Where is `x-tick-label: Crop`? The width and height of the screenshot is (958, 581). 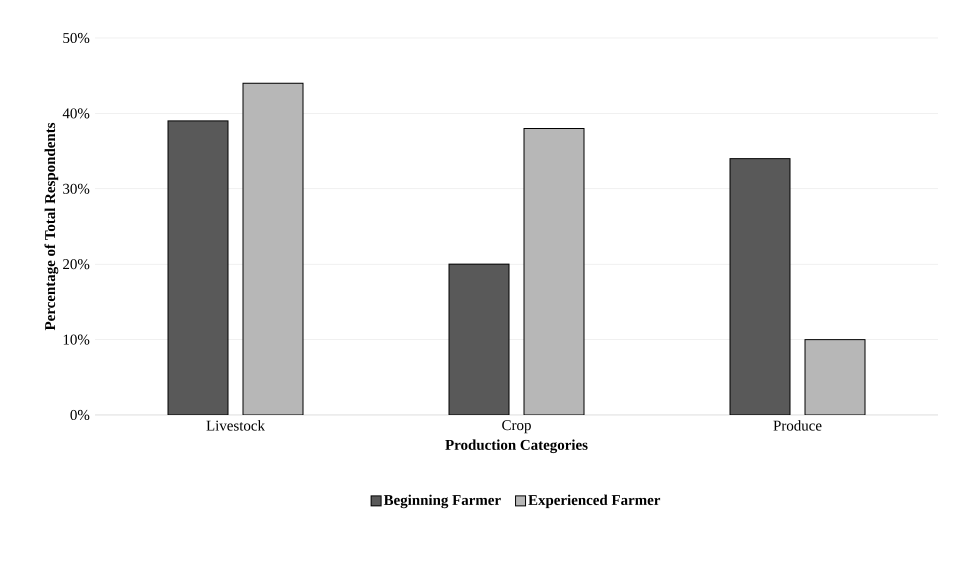
x-tick-label: Crop is located at coordinates (516, 427).